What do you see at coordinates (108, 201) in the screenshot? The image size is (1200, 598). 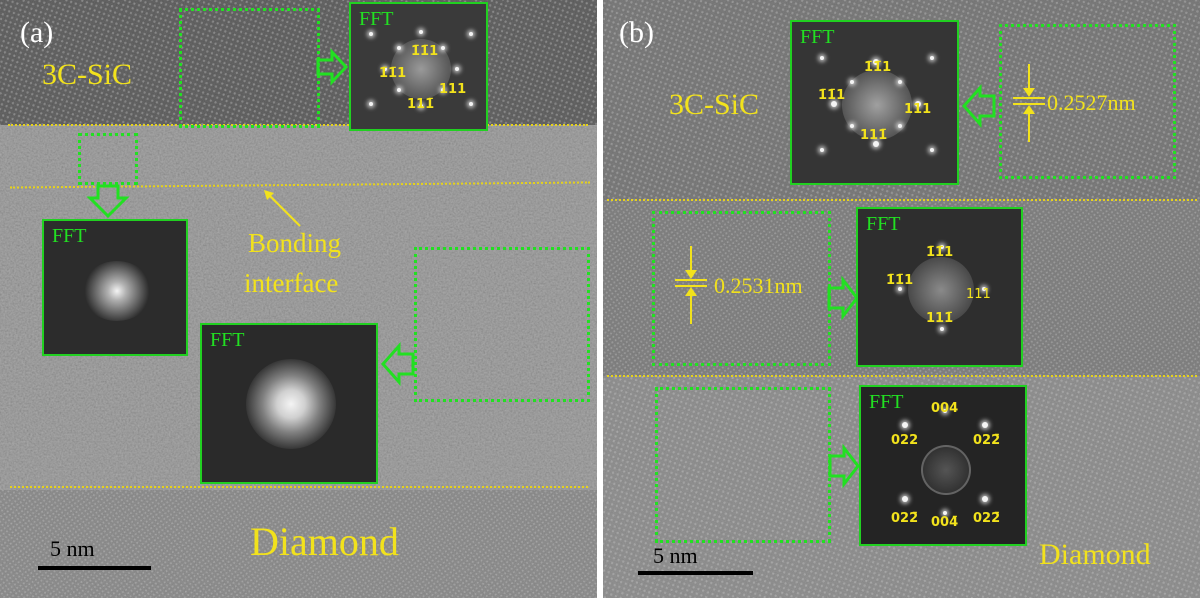 I see `arrow-down-icon` at bounding box center [108, 201].